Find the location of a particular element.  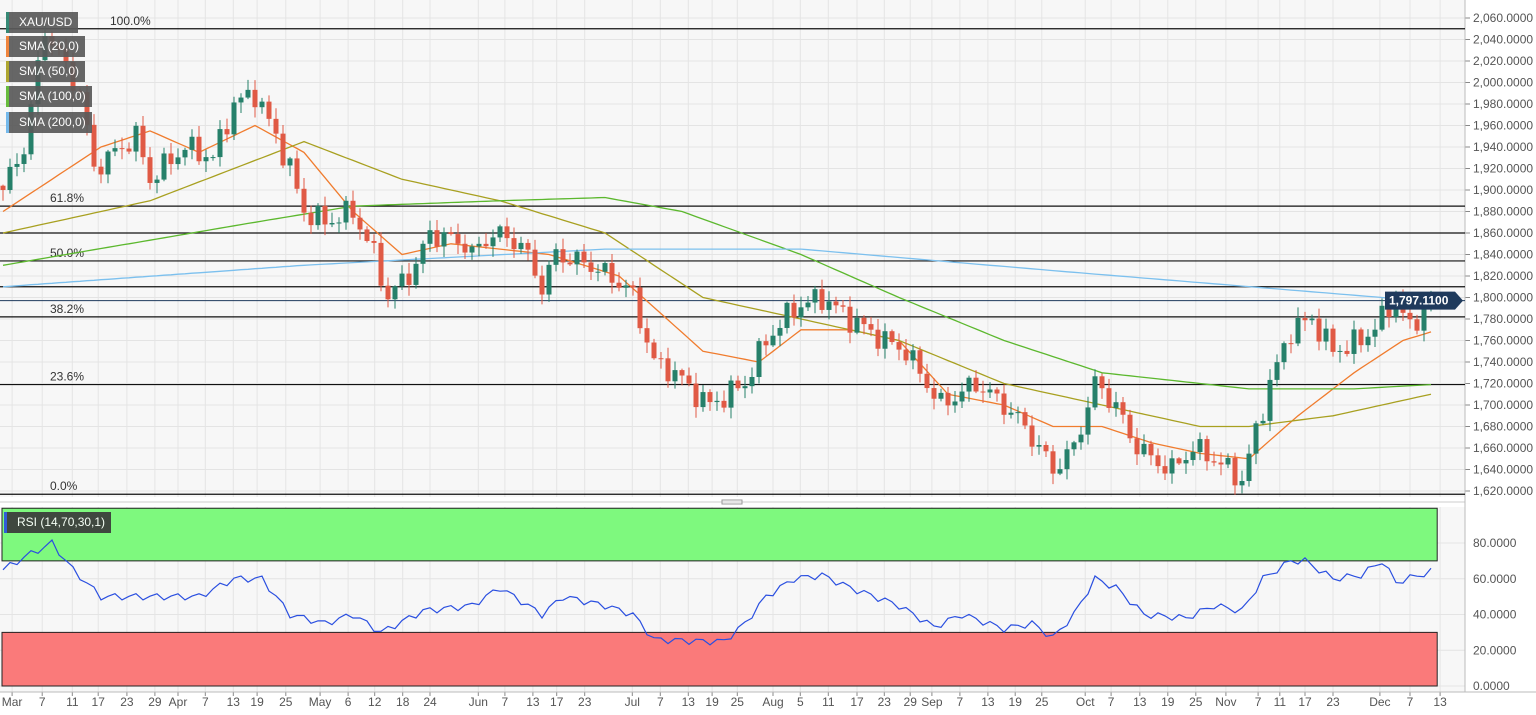

x-tick-label: 5 is located at coordinates (800, 702).